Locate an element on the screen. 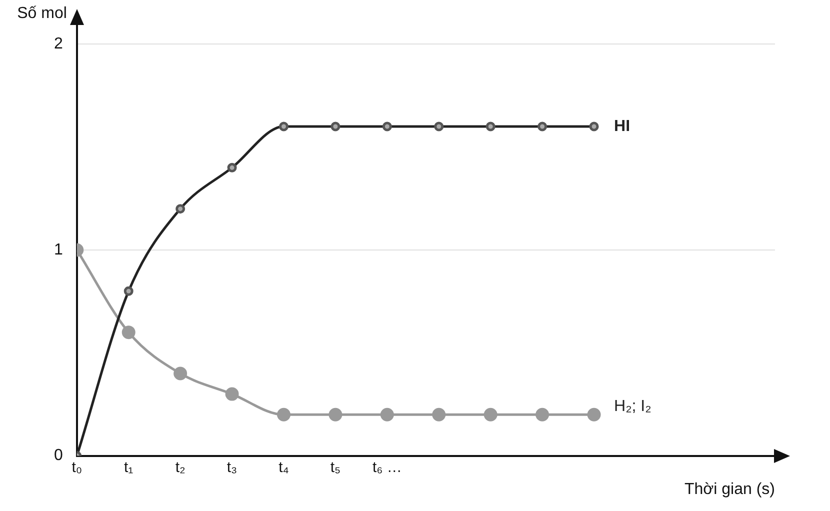 This screenshot has width=830, height=511. x-tick-label: t₁ is located at coordinates (129, 467).